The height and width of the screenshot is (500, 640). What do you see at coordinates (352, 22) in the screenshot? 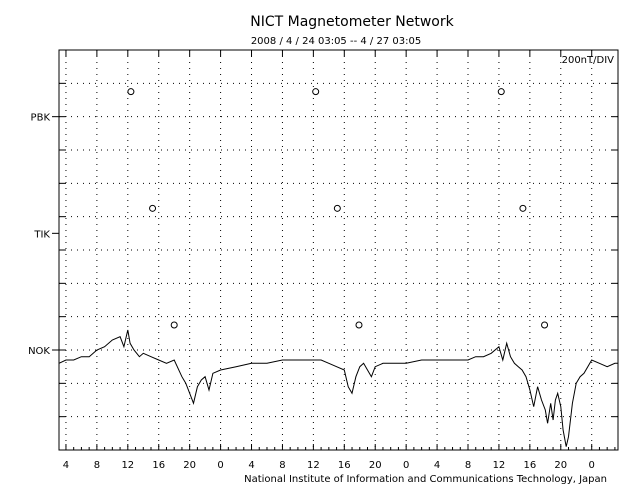
I see `chart-title: NICT Magnetometer Network` at bounding box center [352, 22].